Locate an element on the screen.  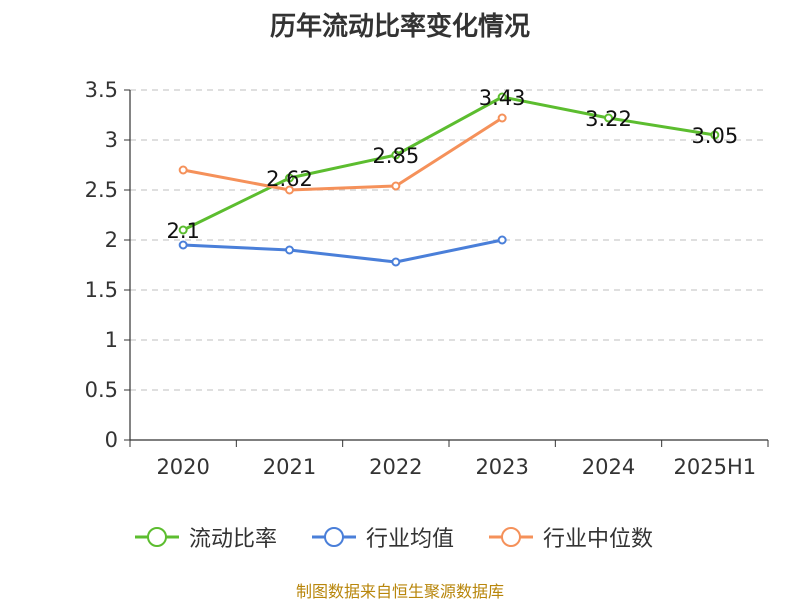
data-label: 2.62 is located at coordinates (289, 179).